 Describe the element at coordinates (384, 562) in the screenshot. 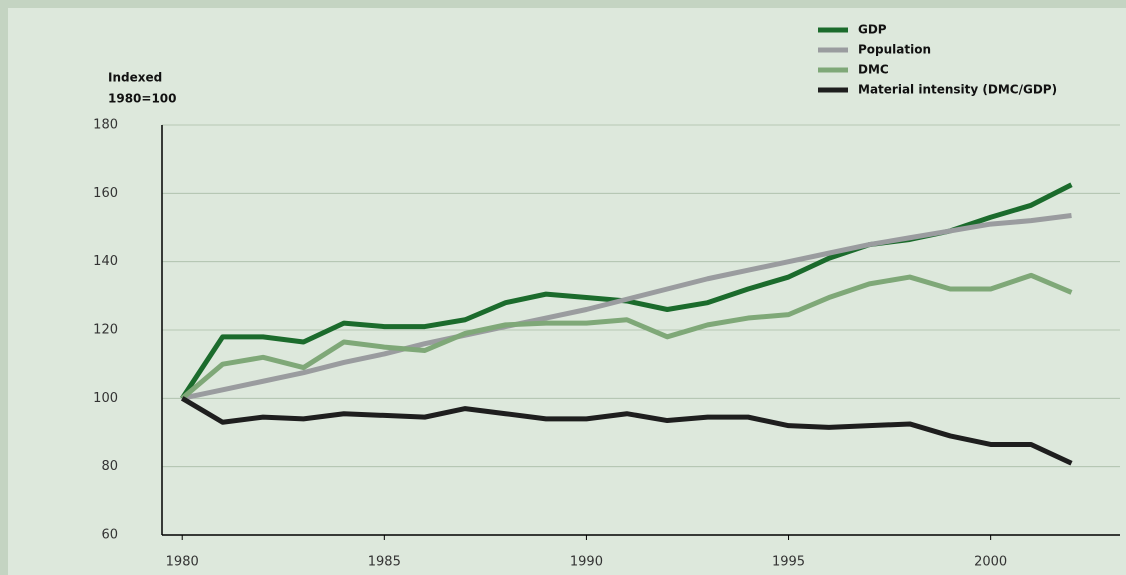

I see `x-tick-label: 1985` at that location.